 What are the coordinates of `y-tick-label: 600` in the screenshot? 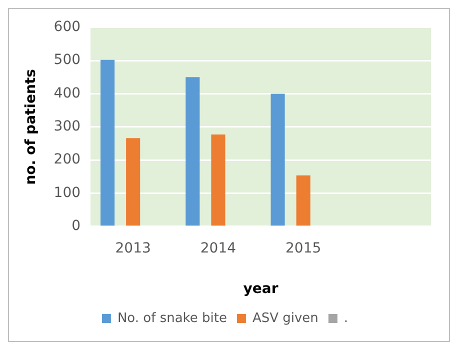 It's located at (67, 27).